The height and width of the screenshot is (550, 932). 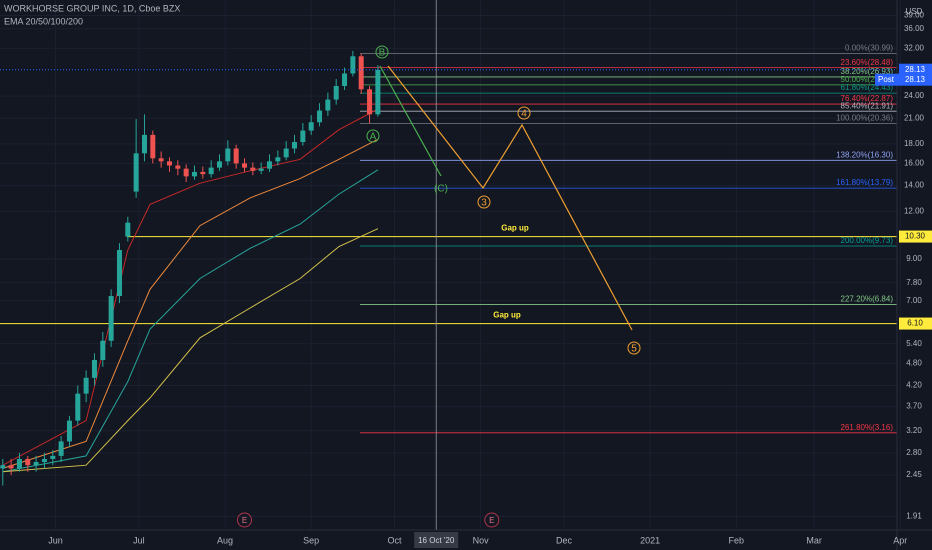 I want to click on post-badge-label: 28.13, so click(x=915, y=79).